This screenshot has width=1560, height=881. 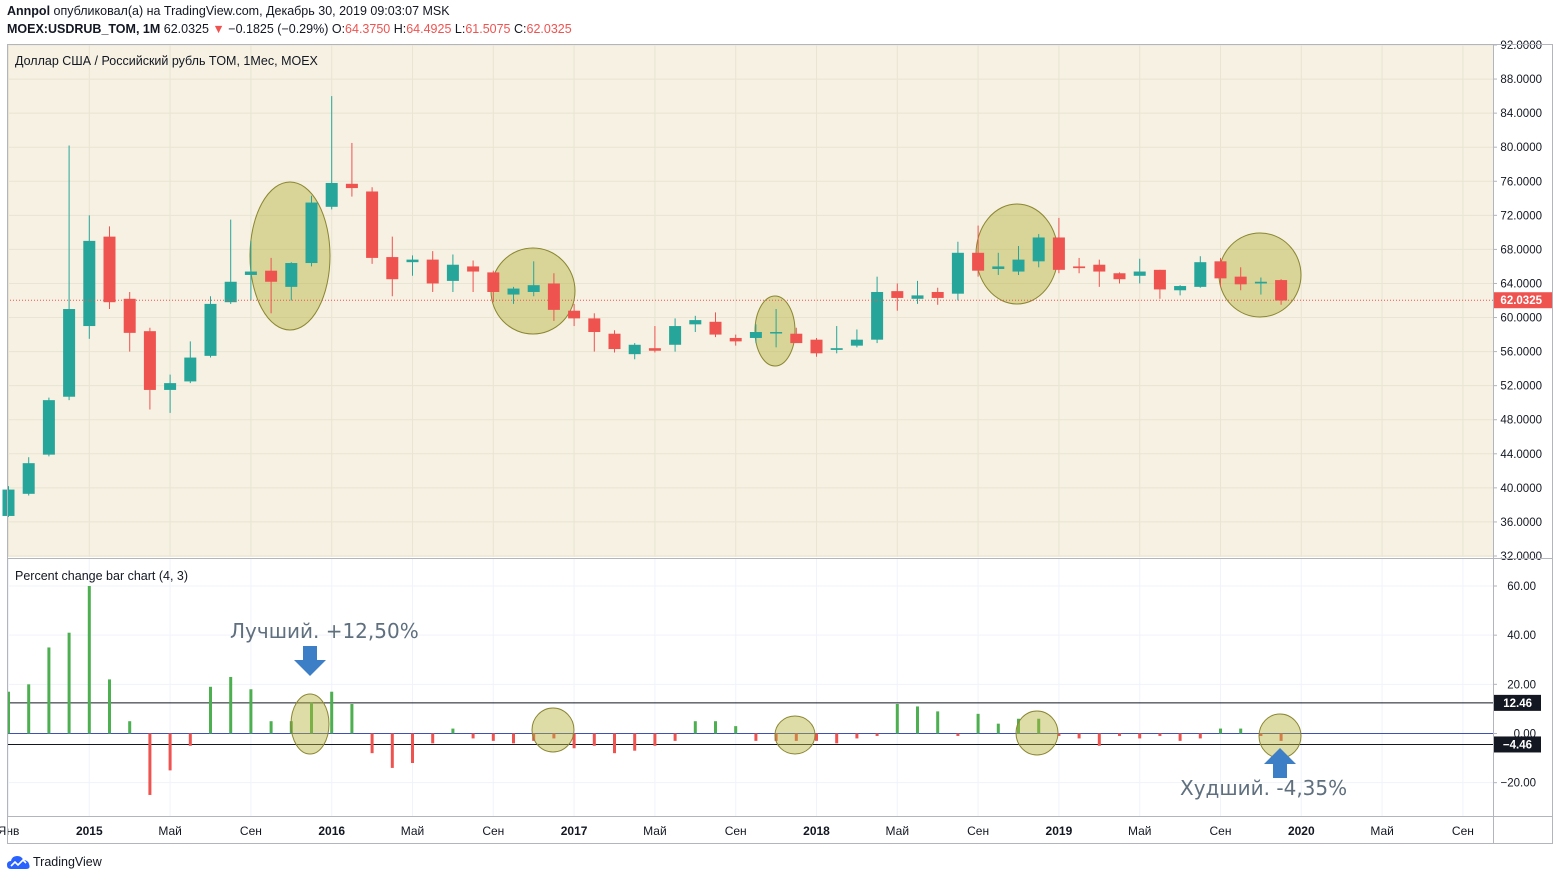 I want to click on worst-annotation: Худший. -4,35%, so click(x=1263, y=788).